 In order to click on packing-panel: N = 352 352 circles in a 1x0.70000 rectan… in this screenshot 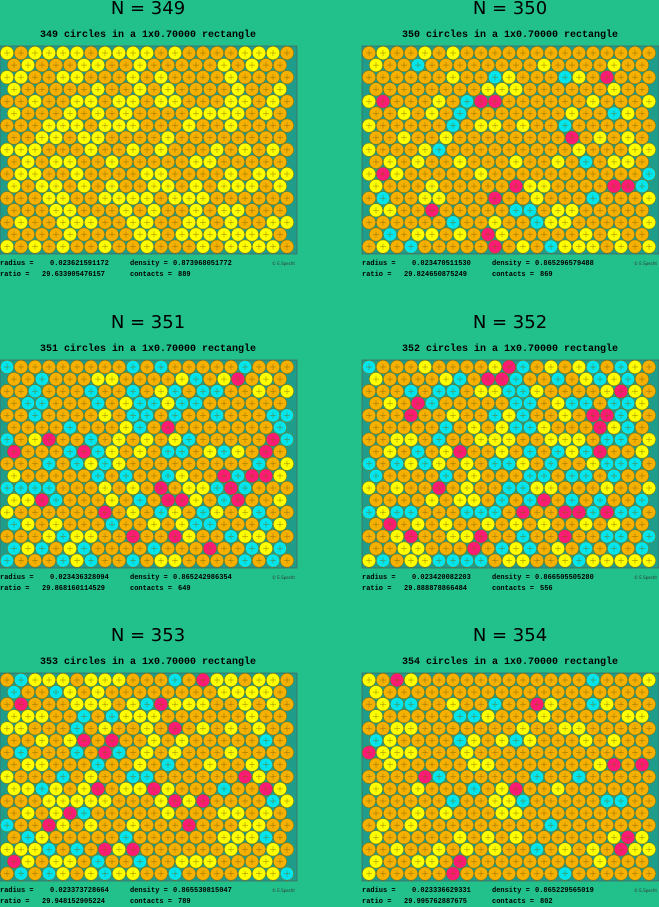, I will do `click(510, 452)`.